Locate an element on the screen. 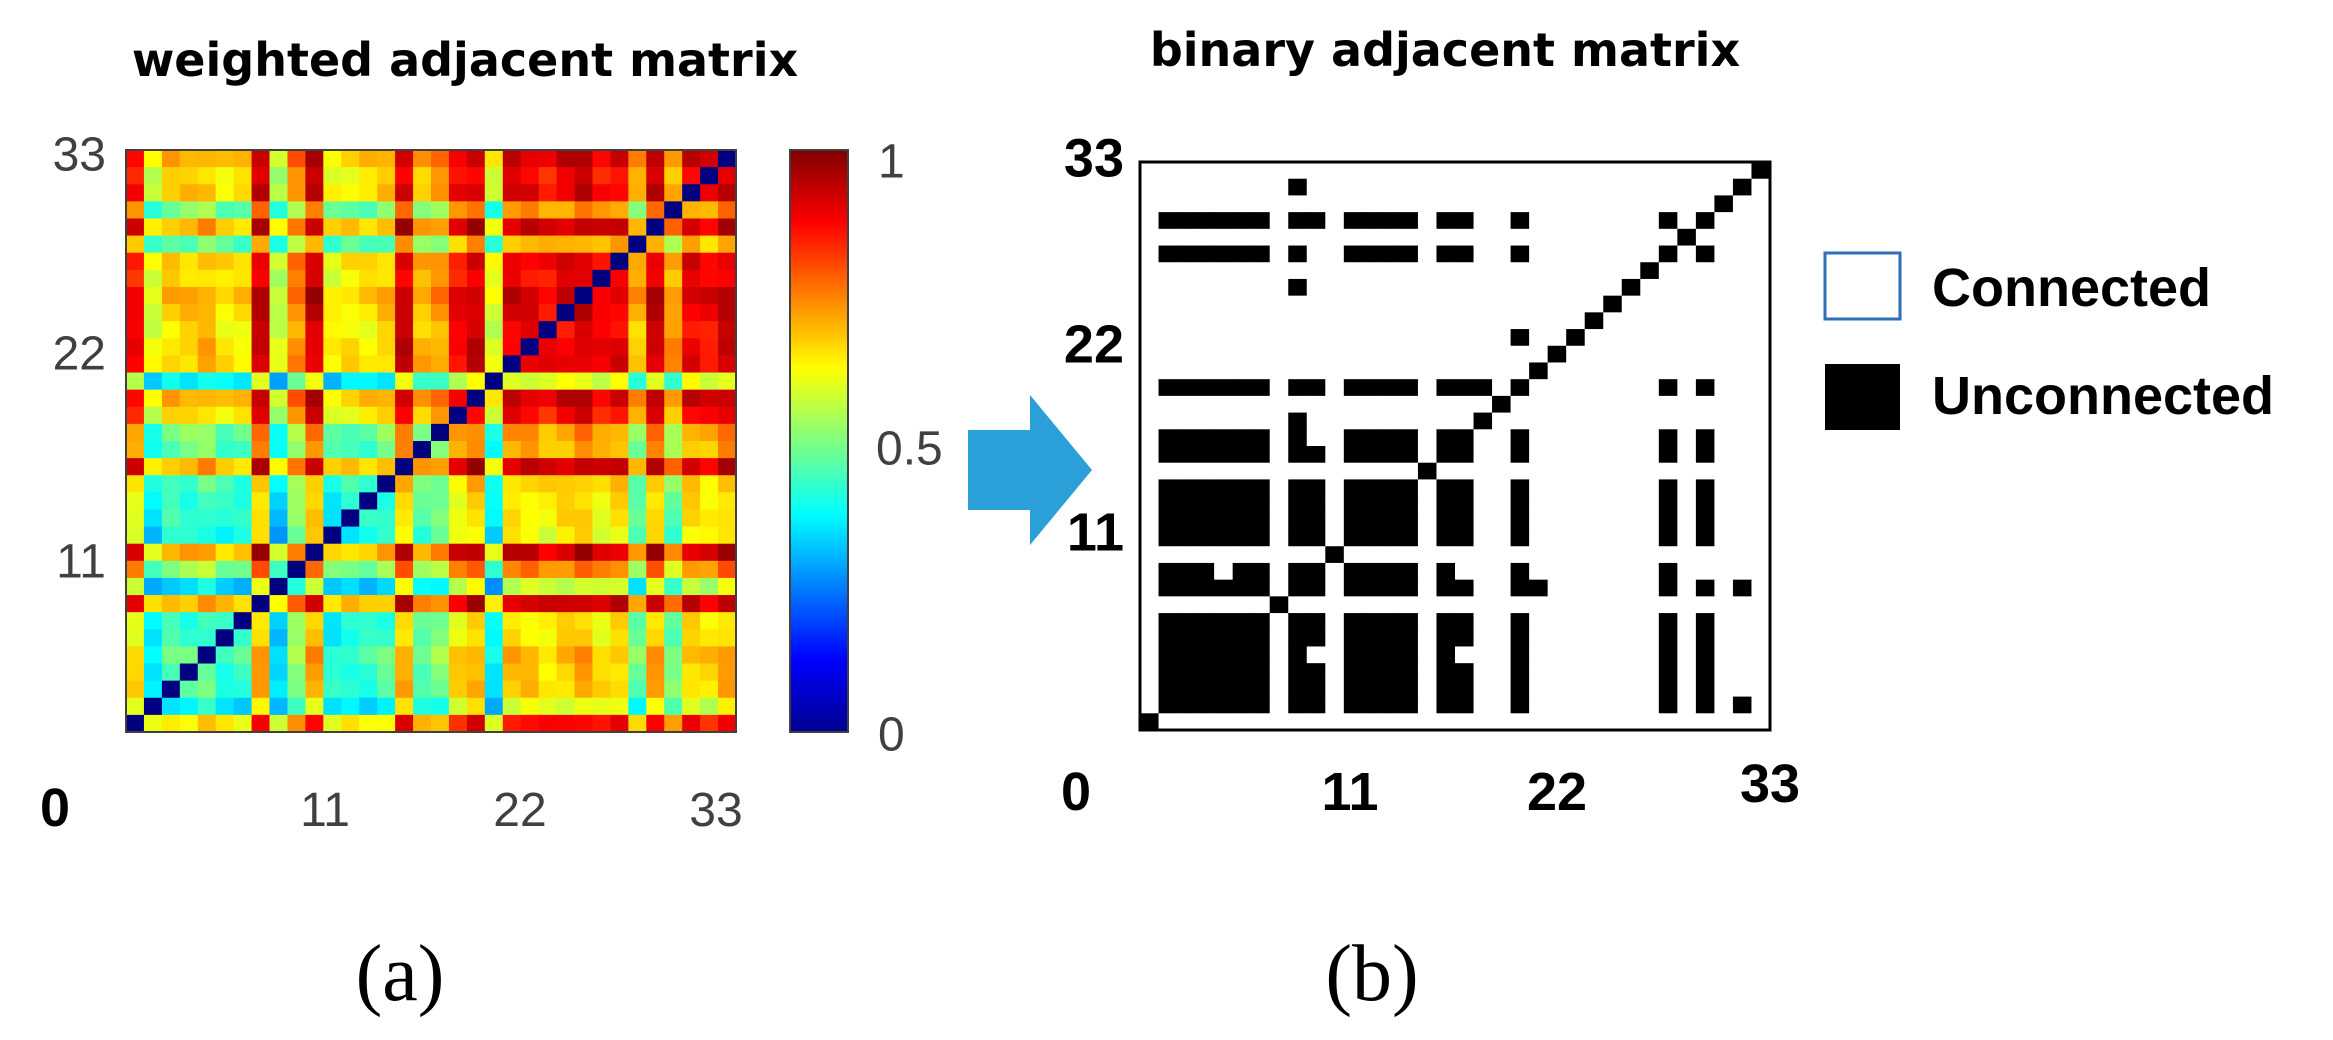 This screenshot has height=1040, width=2333. panel-b-caption: (b) is located at coordinates (1371, 974).